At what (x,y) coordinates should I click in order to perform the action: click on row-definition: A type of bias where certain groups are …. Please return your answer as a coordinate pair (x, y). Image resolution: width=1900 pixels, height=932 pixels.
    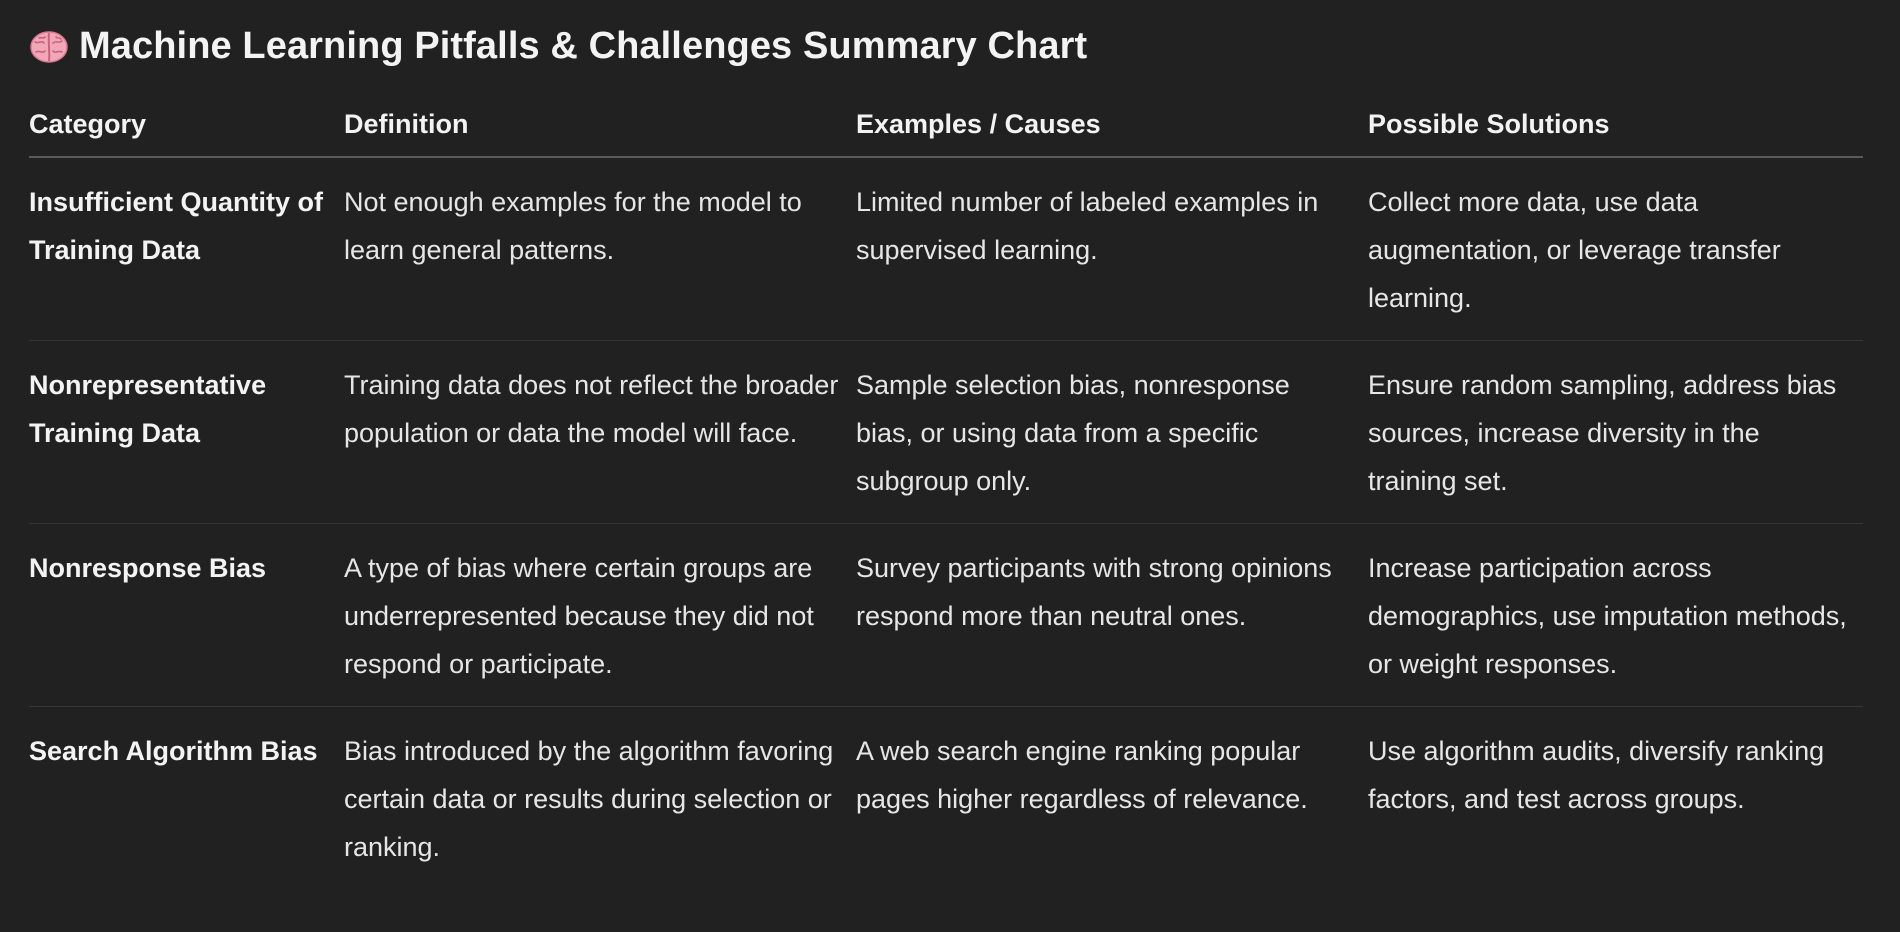
    Looking at the image, I should click on (600, 615).